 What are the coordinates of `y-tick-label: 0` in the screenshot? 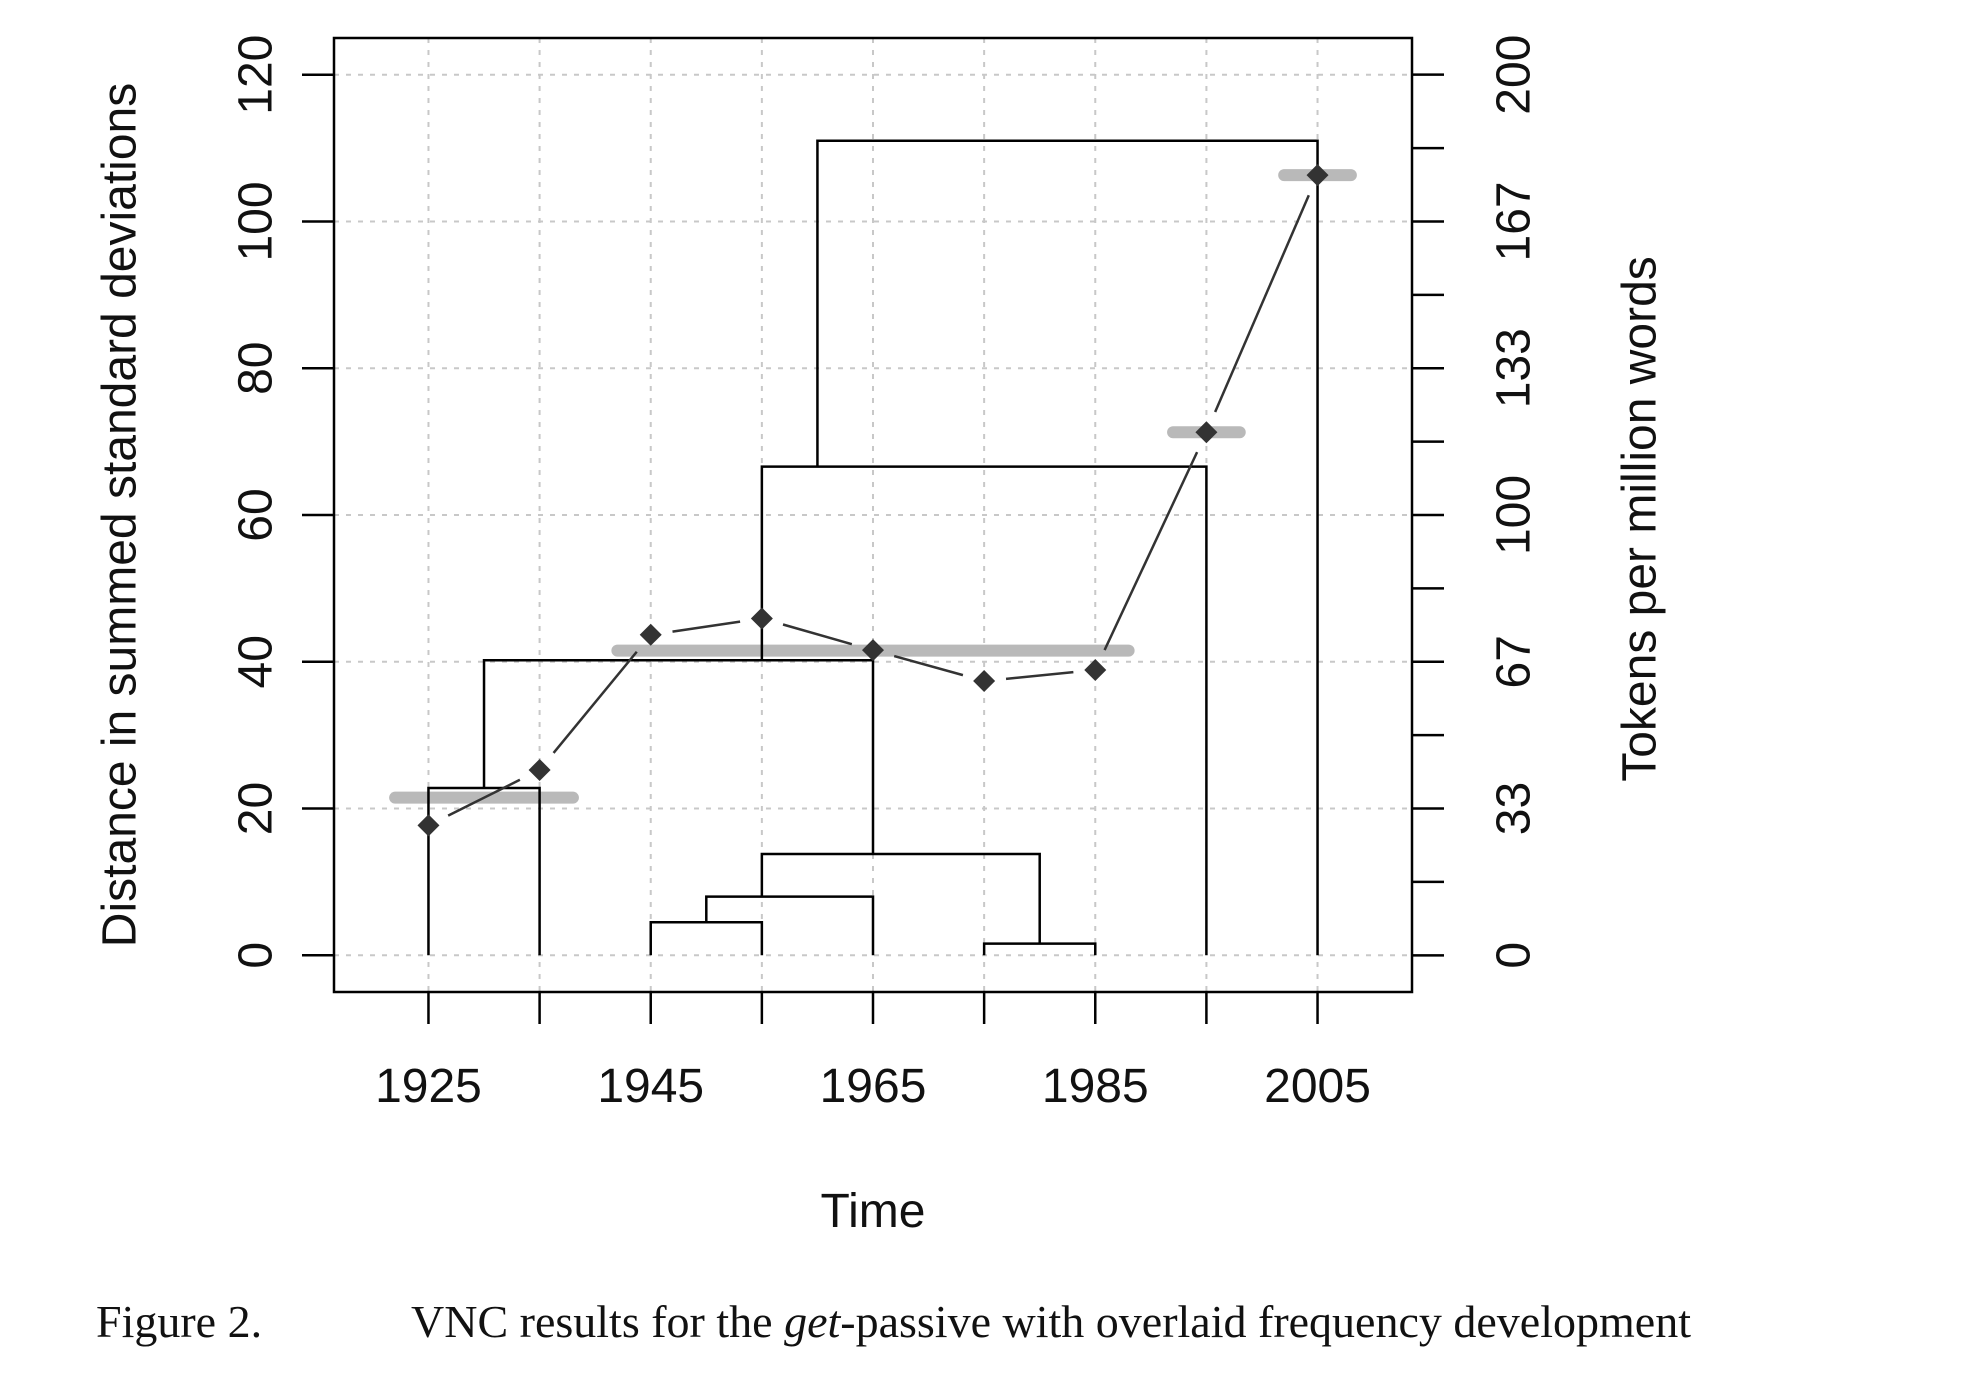 It's located at (256, 955).